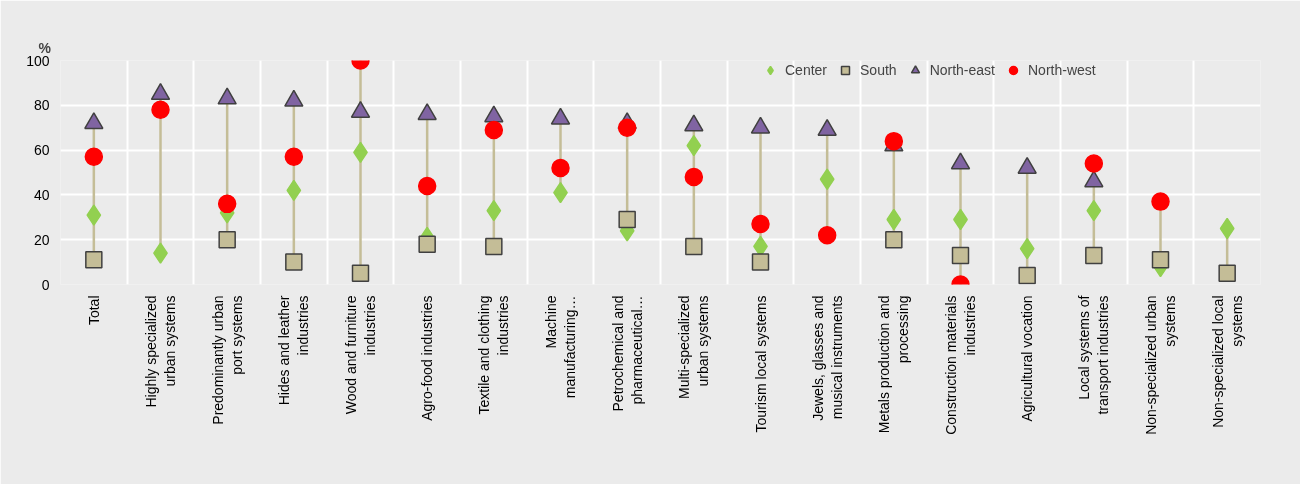 The image size is (1312, 488). What do you see at coordinates (294, 350) in the screenshot?
I see `x-tick-label: Hides and leather industries` at bounding box center [294, 350].